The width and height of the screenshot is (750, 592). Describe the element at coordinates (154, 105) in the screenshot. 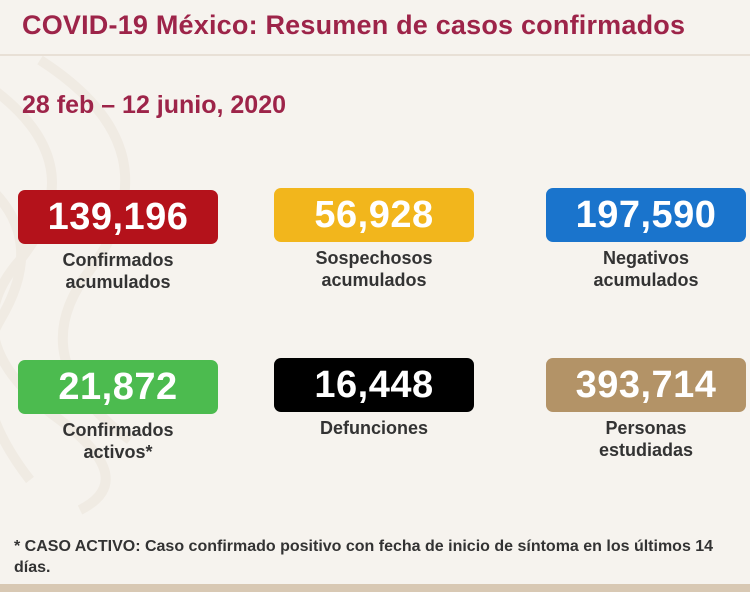

I see `date-range: 28 feb – 12 junio, 2020` at that location.